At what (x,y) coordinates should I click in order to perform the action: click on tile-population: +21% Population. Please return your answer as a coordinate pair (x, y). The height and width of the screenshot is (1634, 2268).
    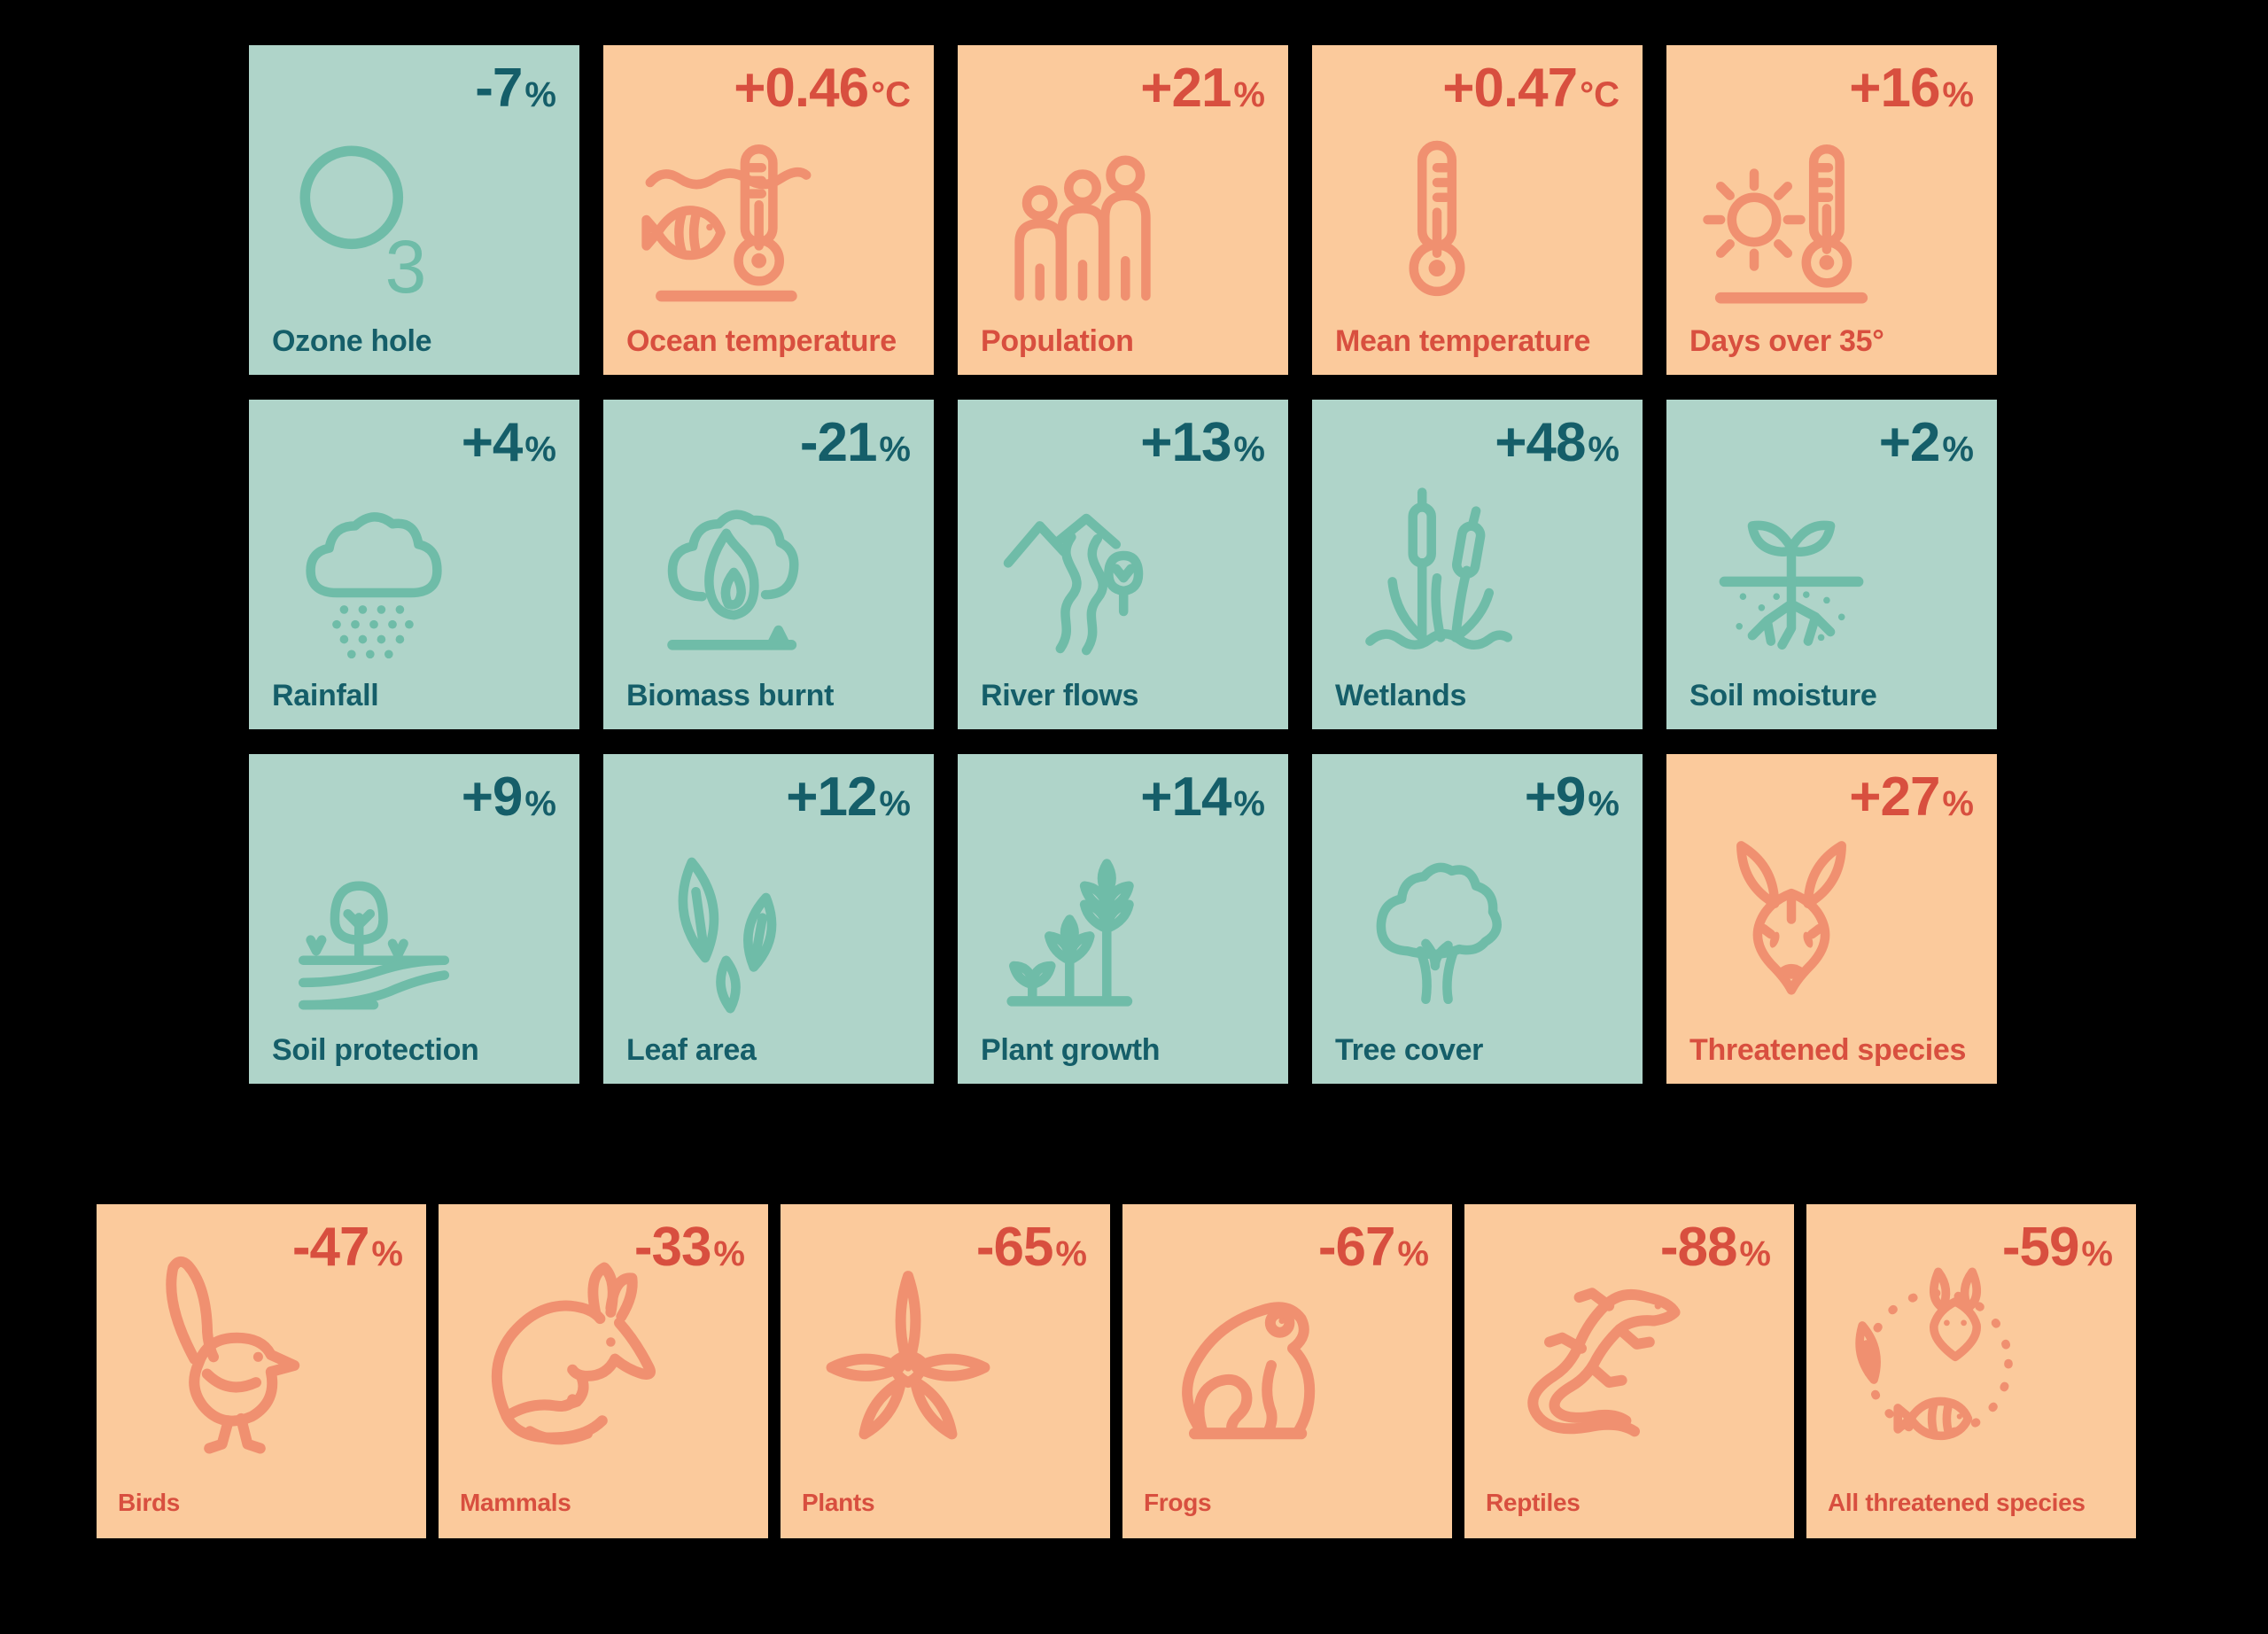
    Looking at the image, I should click on (1123, 210).